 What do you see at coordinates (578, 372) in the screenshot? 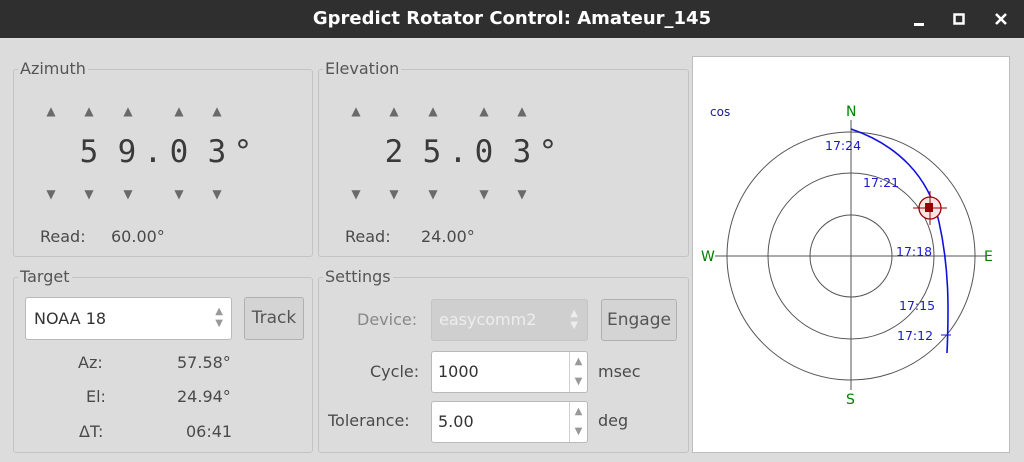
I see `cycle-spin-arrows: ▲ ▼` at bounding box center [578, 372].